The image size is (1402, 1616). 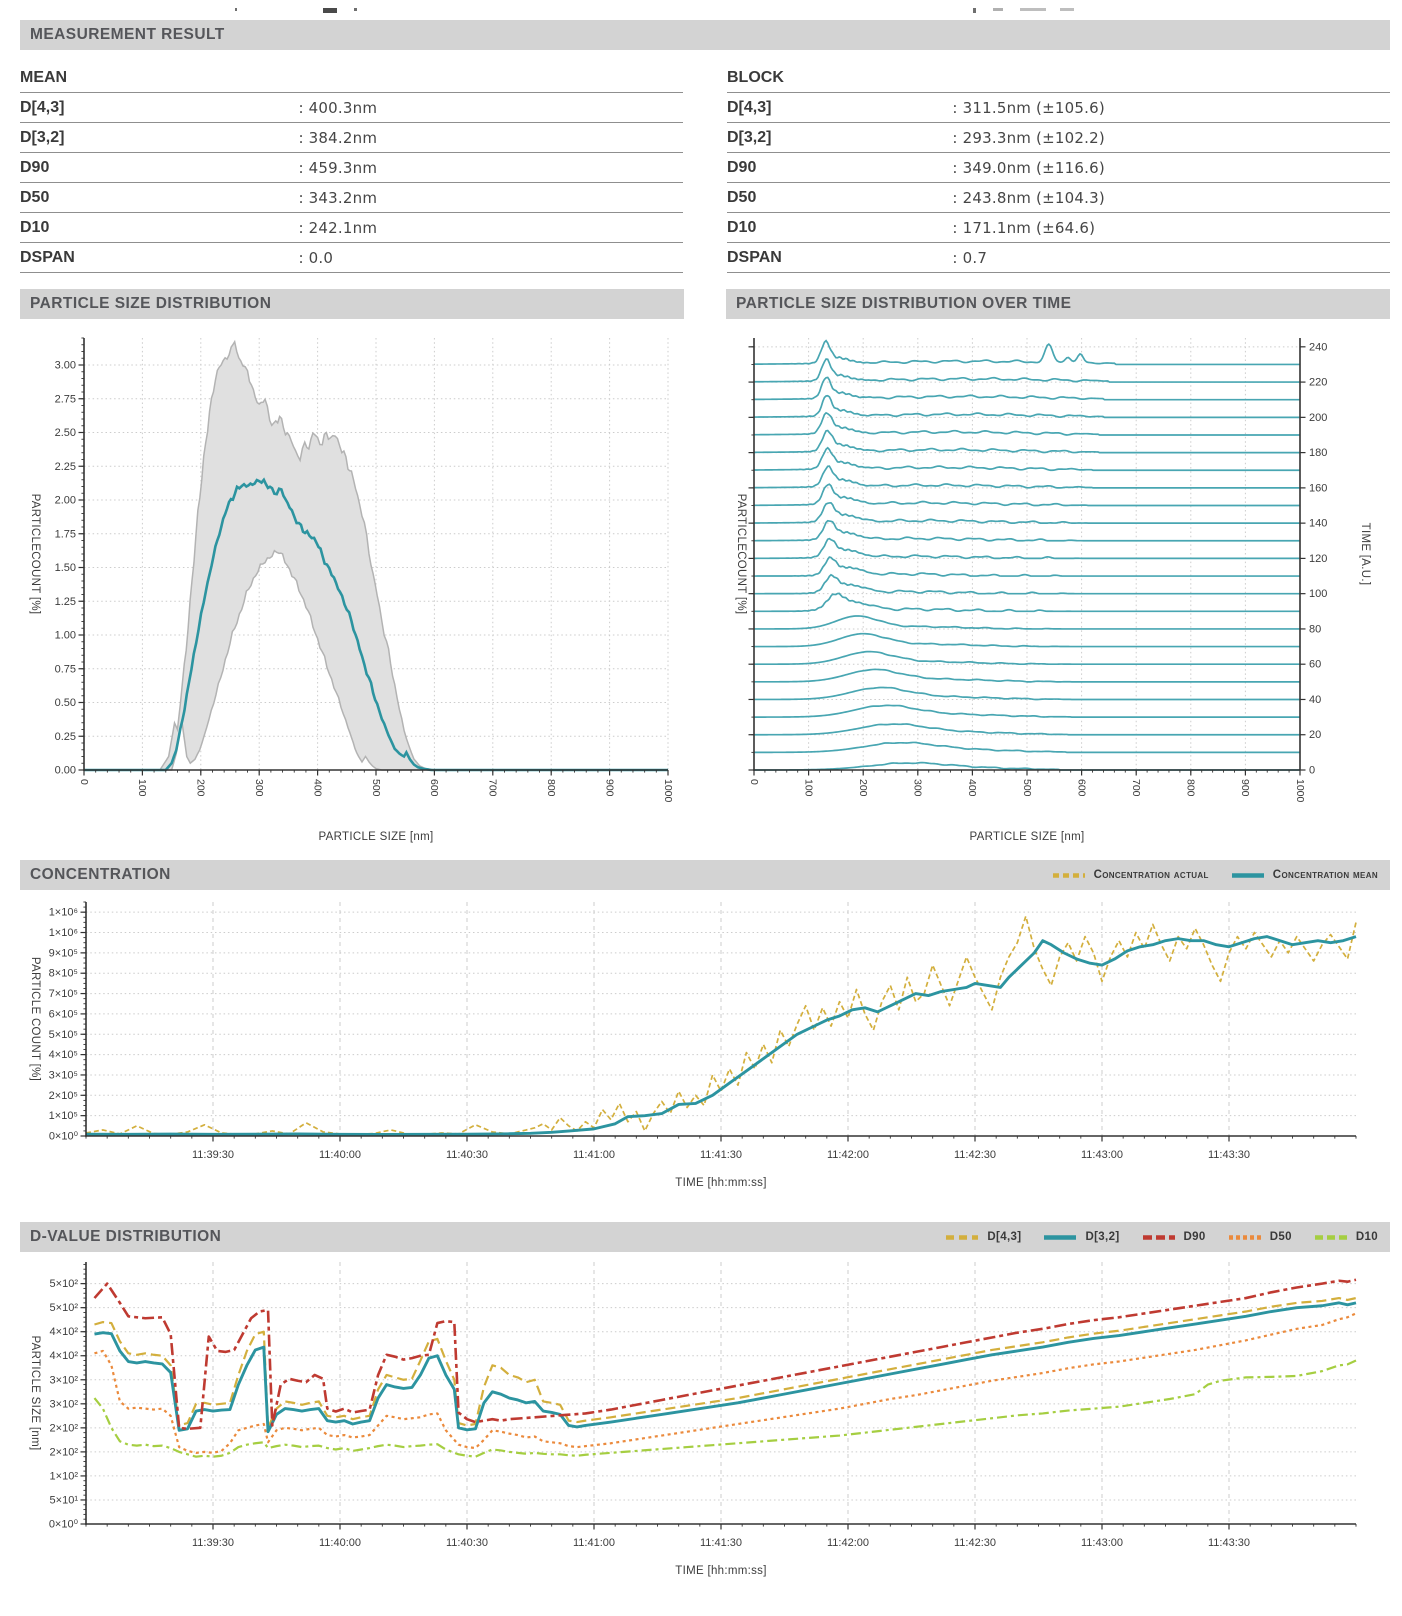 What do you see at coordinates (551, 788) in the screenshot?
I see `svg-text: 800` at bounding box center [551, 788].